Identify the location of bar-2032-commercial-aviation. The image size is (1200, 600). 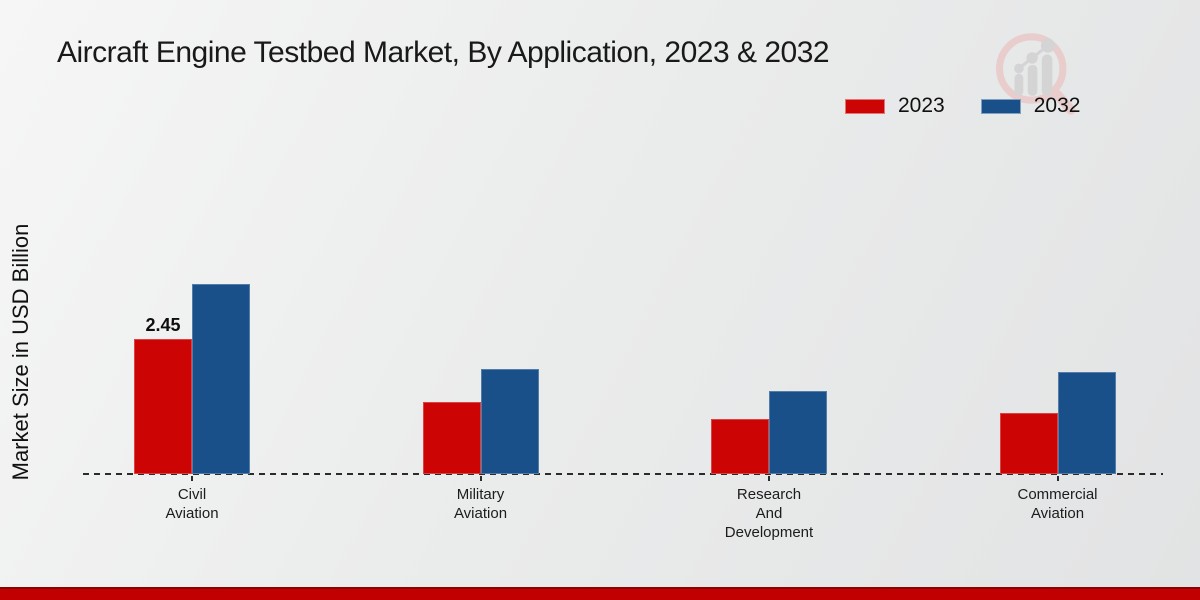
(1086, 423).